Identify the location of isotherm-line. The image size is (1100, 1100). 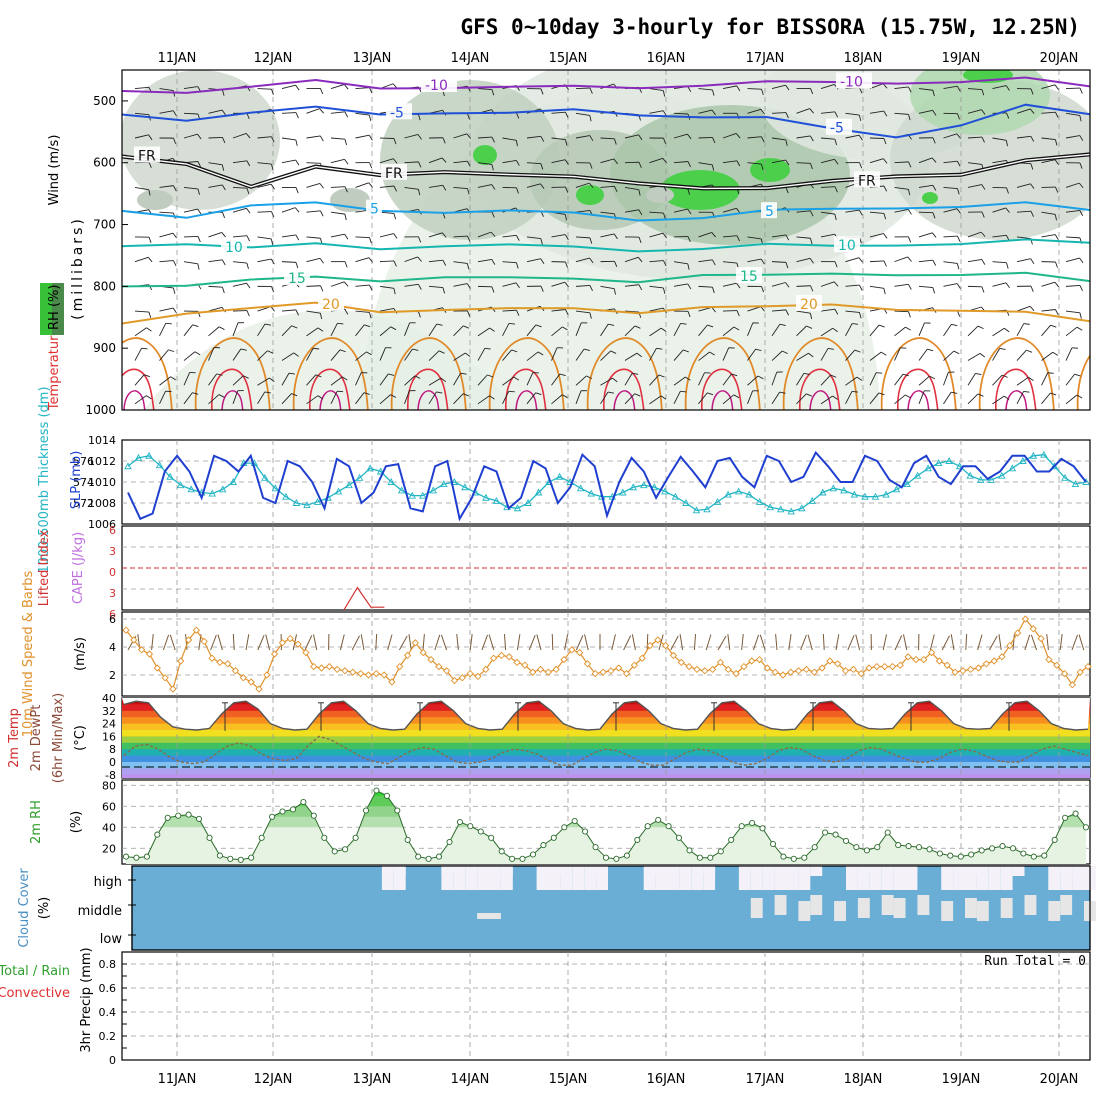
(606, 313).